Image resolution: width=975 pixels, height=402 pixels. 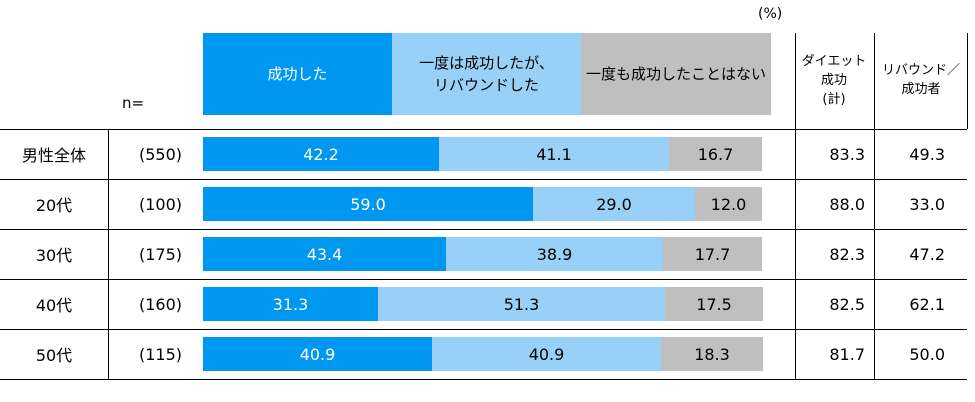 I want to click on bar-segment: 31.3, so click(x=290, y=304).